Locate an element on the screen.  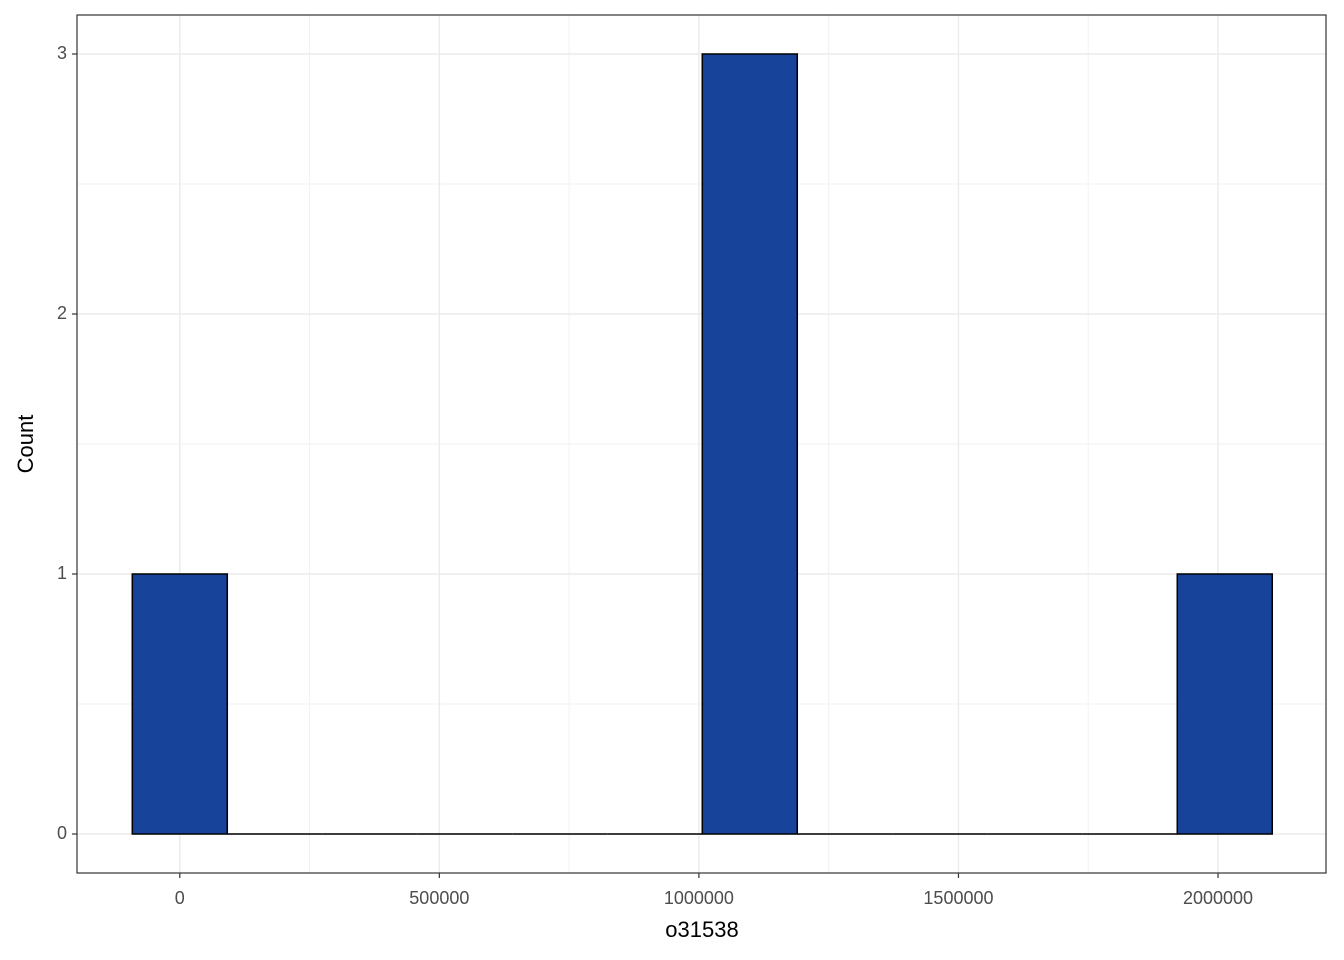
x-tick-label: 500000 is located at coordinates (439, 898).